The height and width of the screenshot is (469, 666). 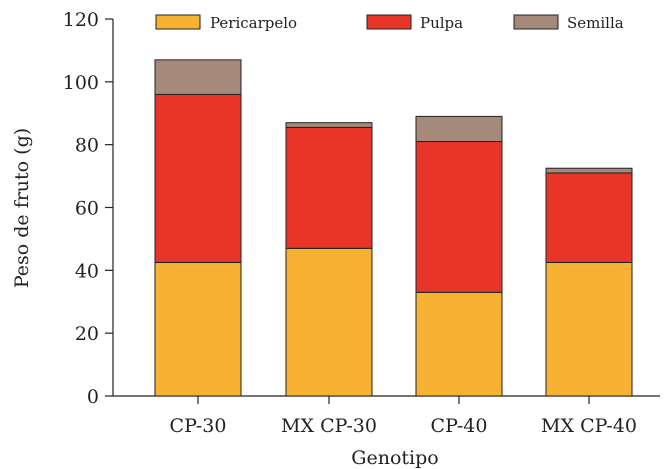 I want to click on x-tick-label: CP-30, so click(x=198, y=426).